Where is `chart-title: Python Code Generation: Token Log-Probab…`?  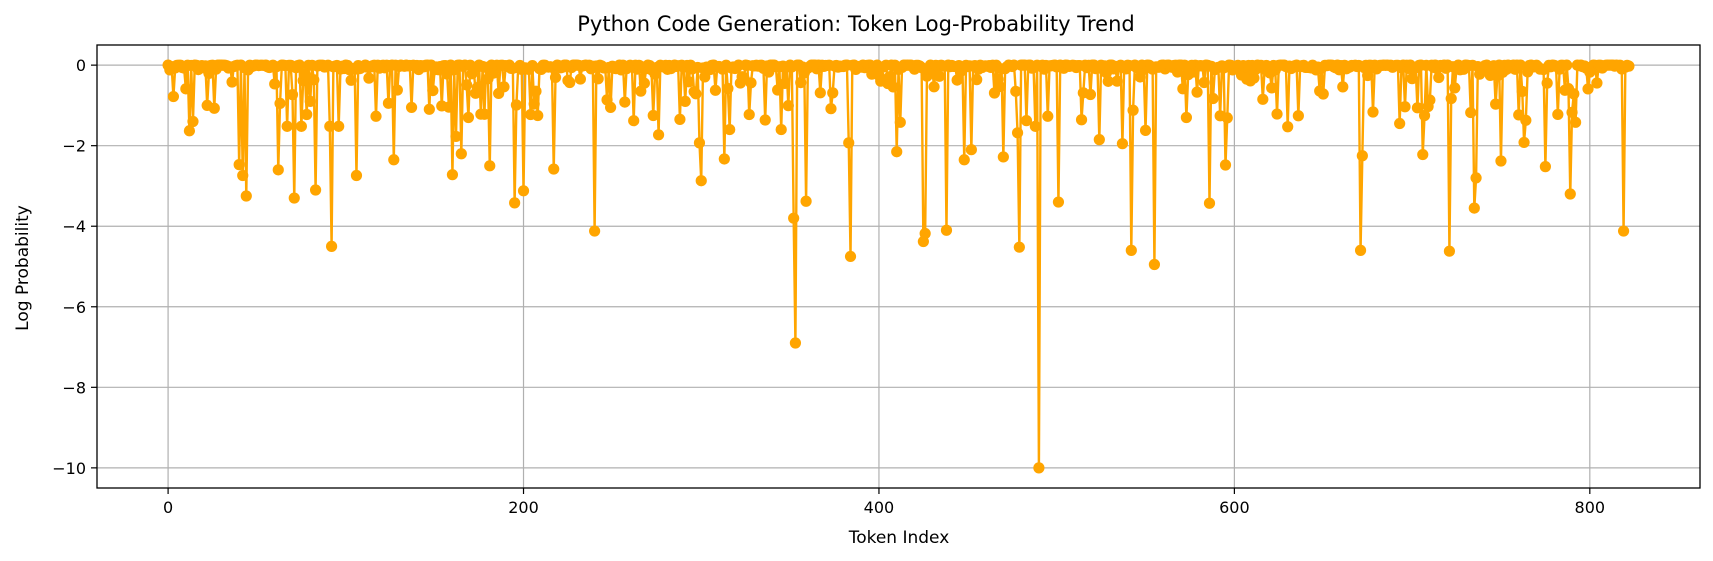
chart-title: Python Code Generation: Token Log-Probab… is located at coordinates (855, 24).